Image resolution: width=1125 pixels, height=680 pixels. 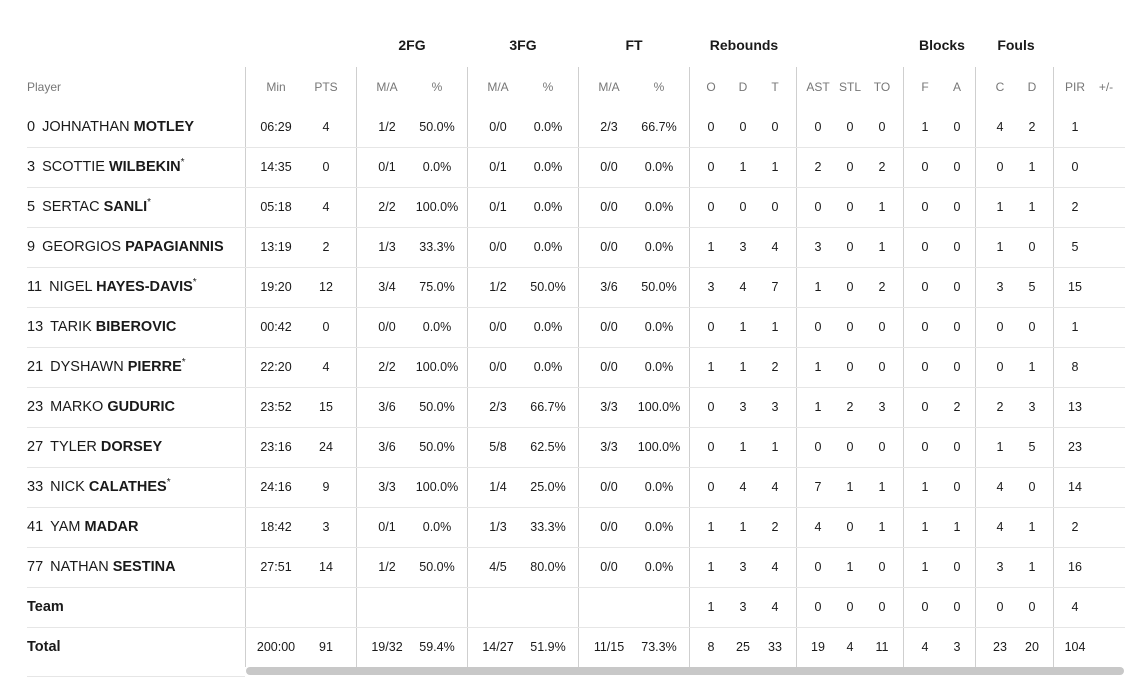 I want to click on player-name-link: 77 NATHAN SESTINA, so click(x=101, y=567).